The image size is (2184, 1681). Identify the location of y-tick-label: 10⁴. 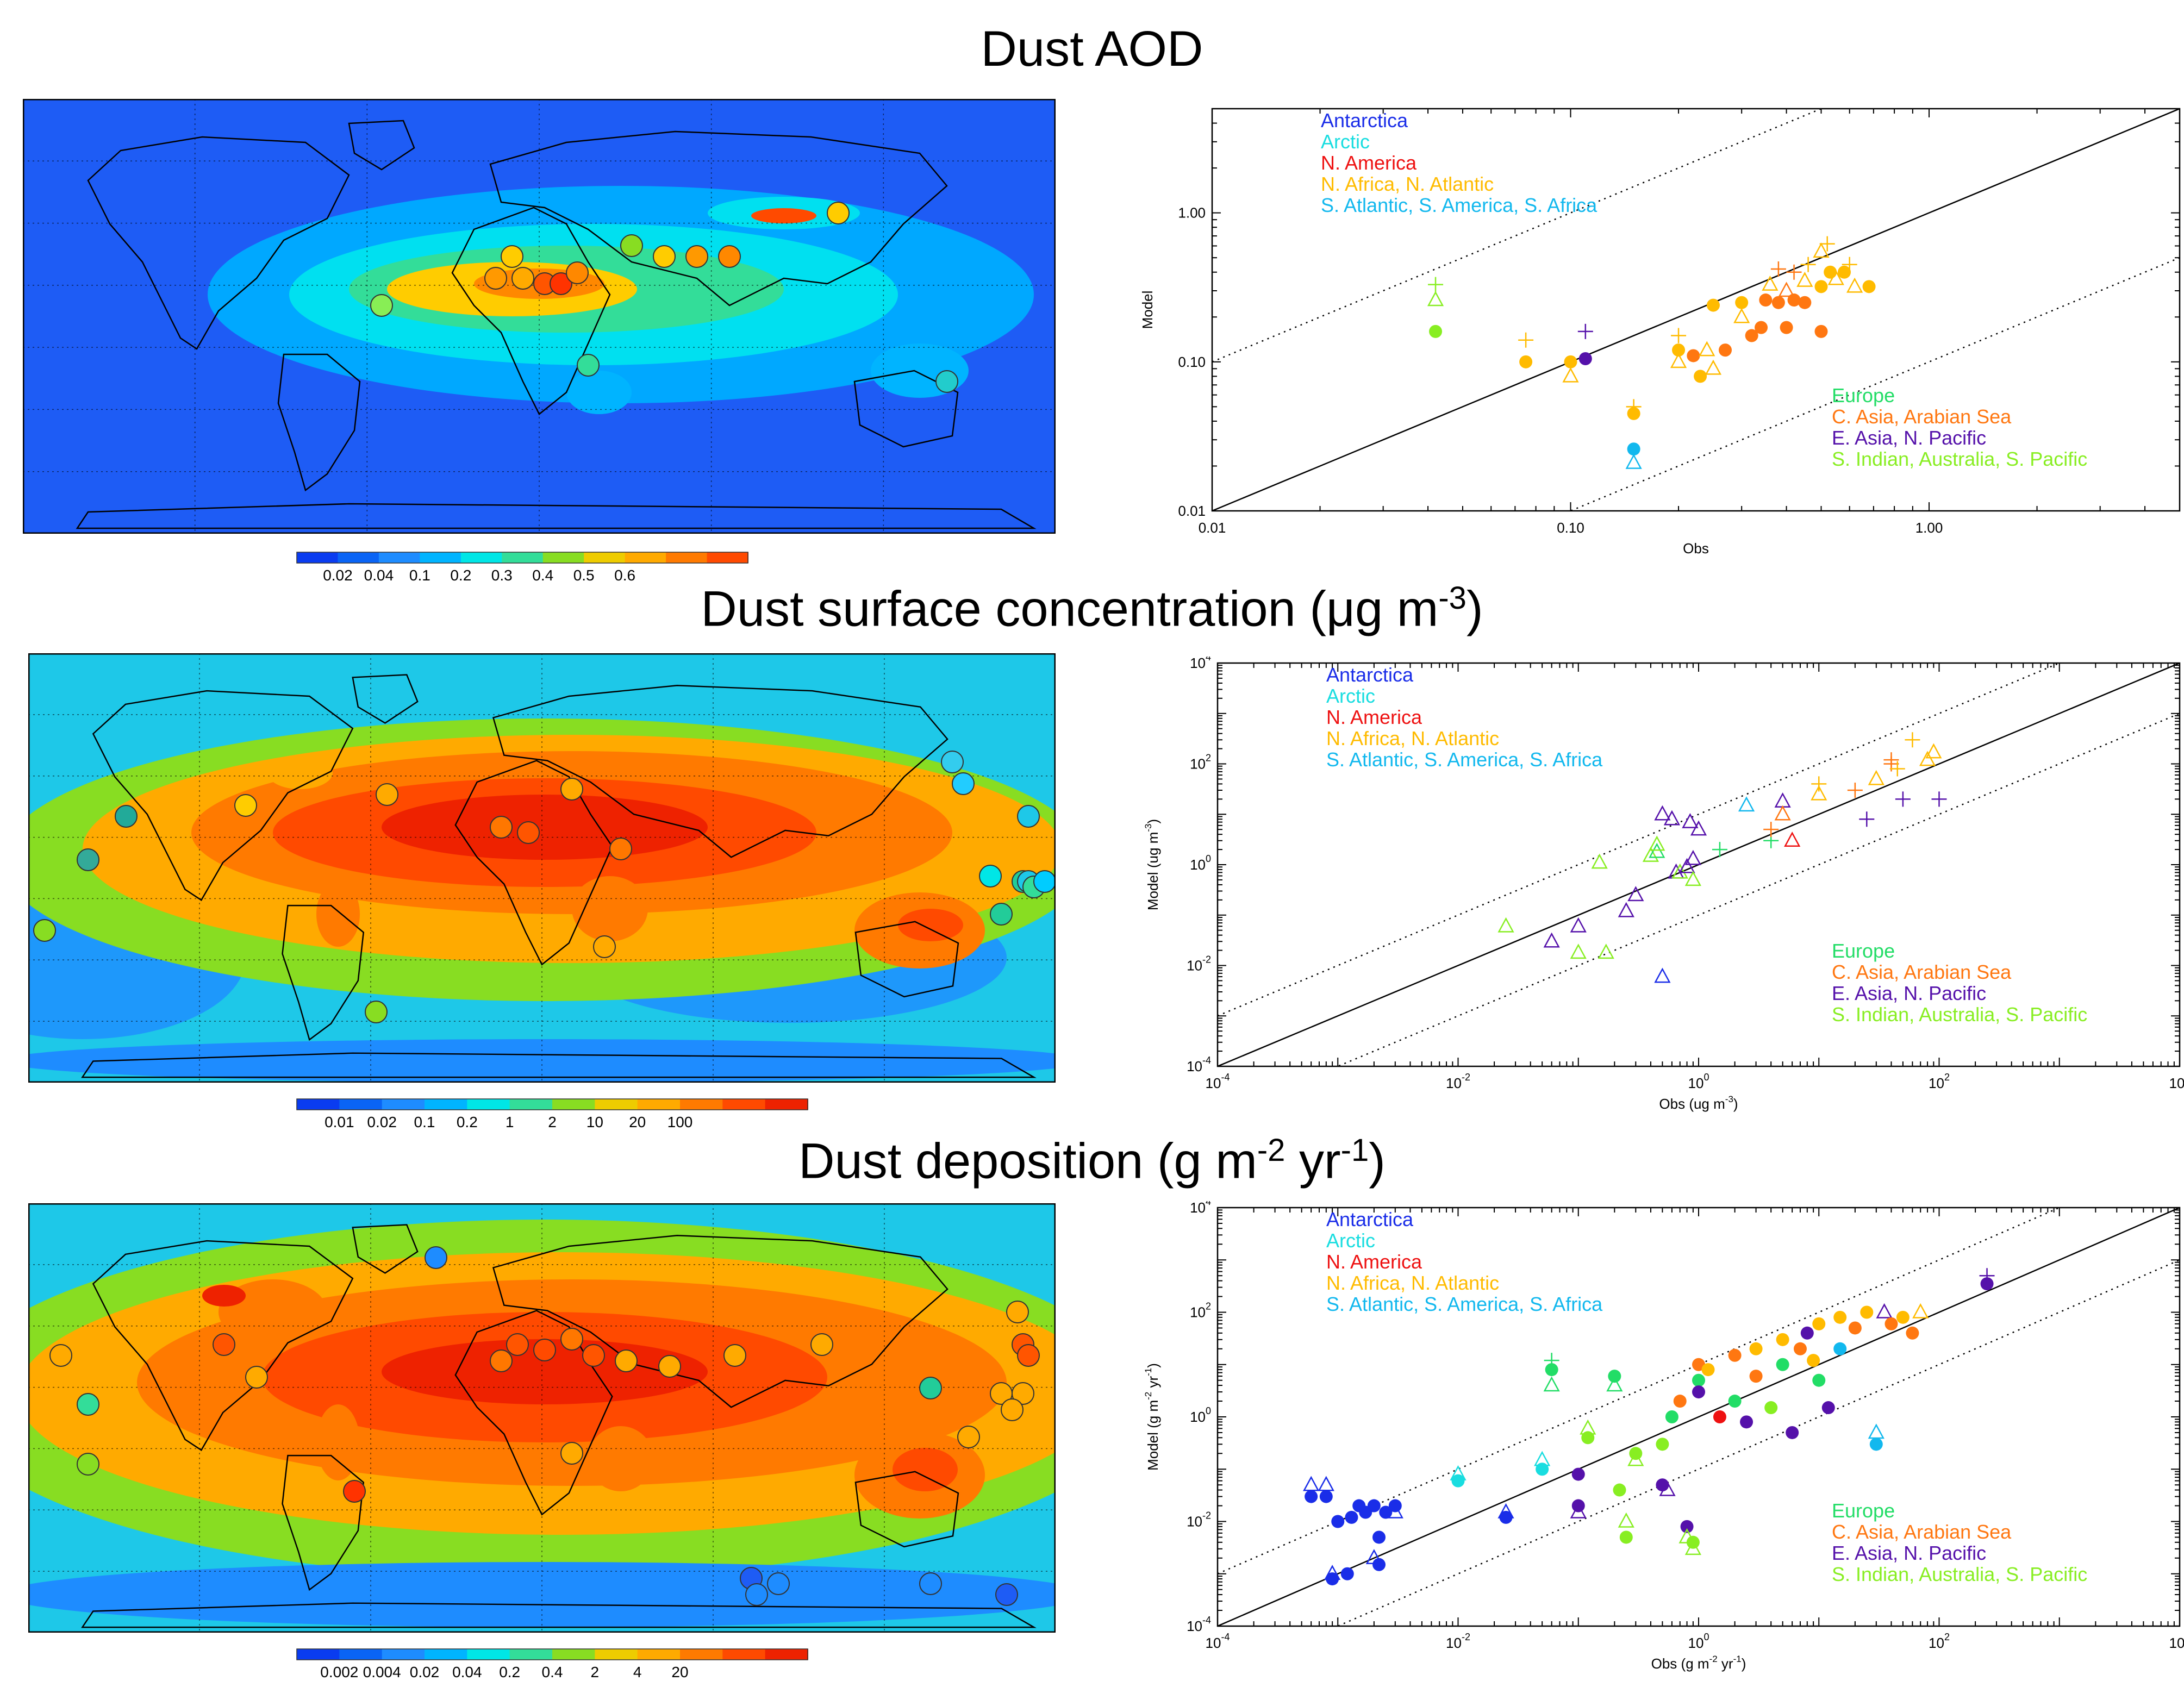
(1200, 1208).